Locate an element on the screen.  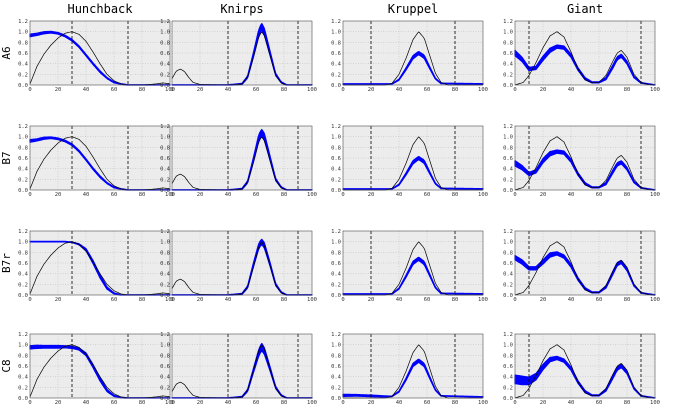
column-title: Knirps is located at coordinates (241, 9).